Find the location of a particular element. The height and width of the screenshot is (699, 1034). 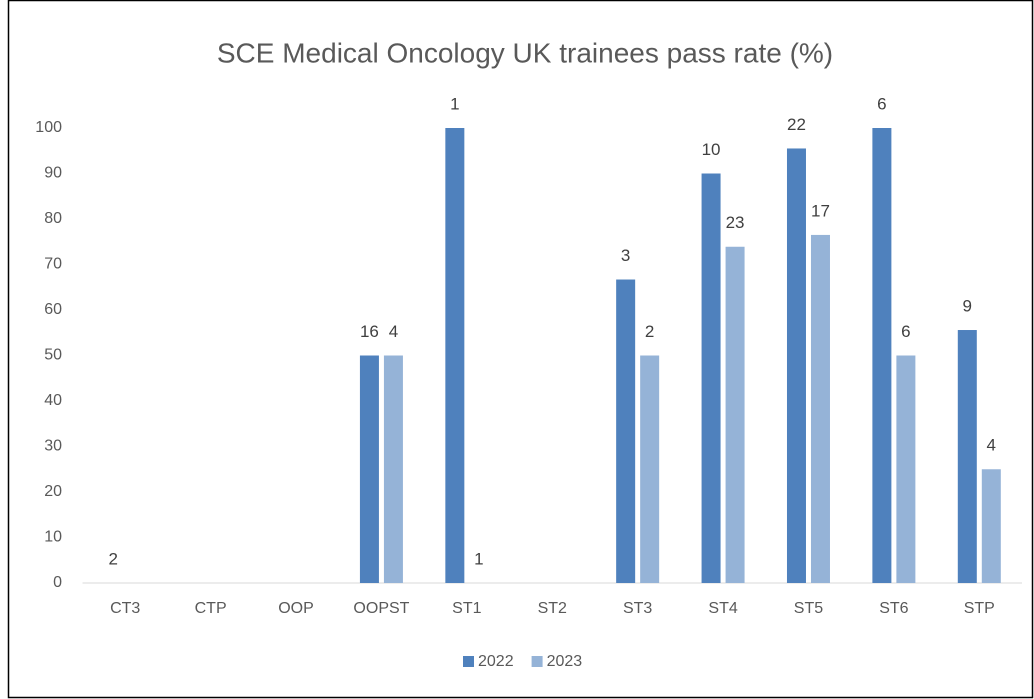

y-tick-label: 80 is located at coordinates (53, 218).